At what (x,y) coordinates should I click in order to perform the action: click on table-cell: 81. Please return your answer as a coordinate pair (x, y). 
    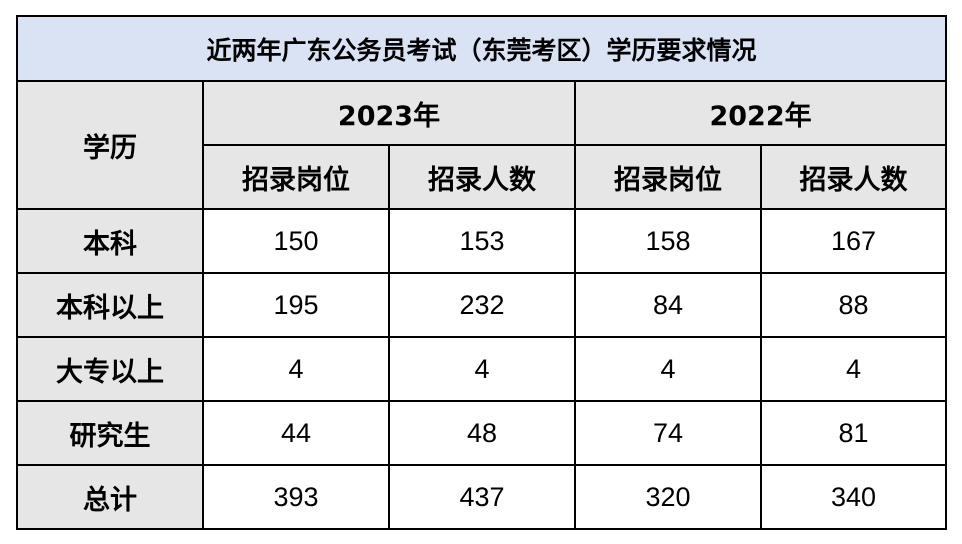
    Looking at the image, I should click on (853, 433).